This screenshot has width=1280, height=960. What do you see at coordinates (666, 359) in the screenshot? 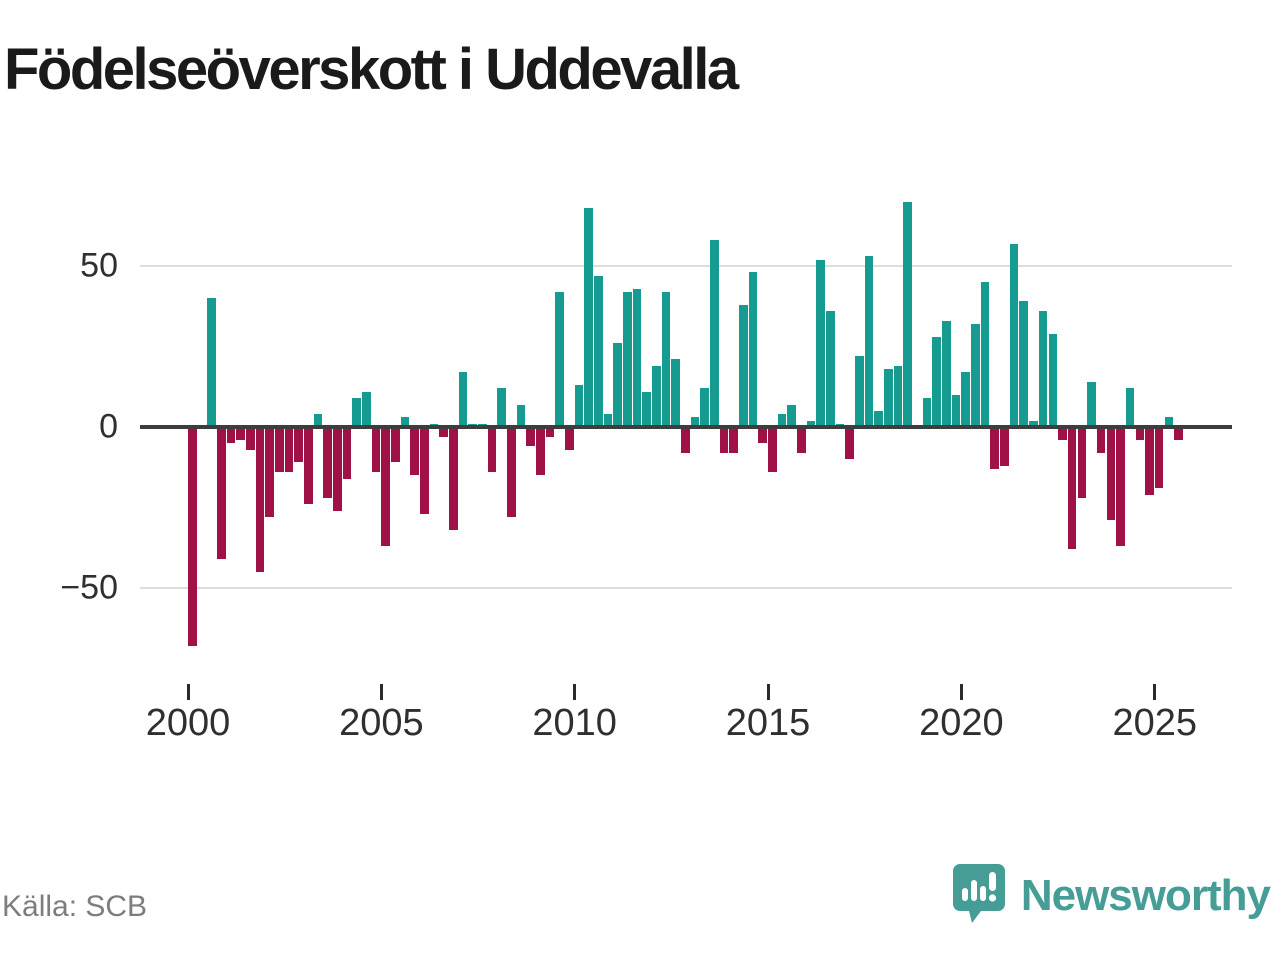
I see `bar-2012Q2` at bounding box center [666, 359].